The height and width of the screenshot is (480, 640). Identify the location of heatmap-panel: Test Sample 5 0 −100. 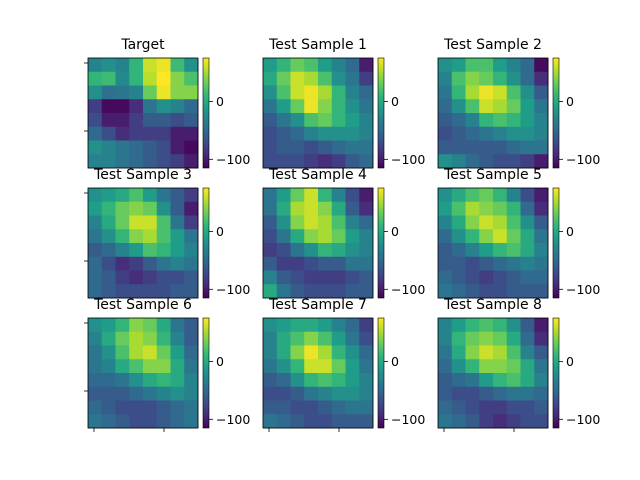
(518, 233).